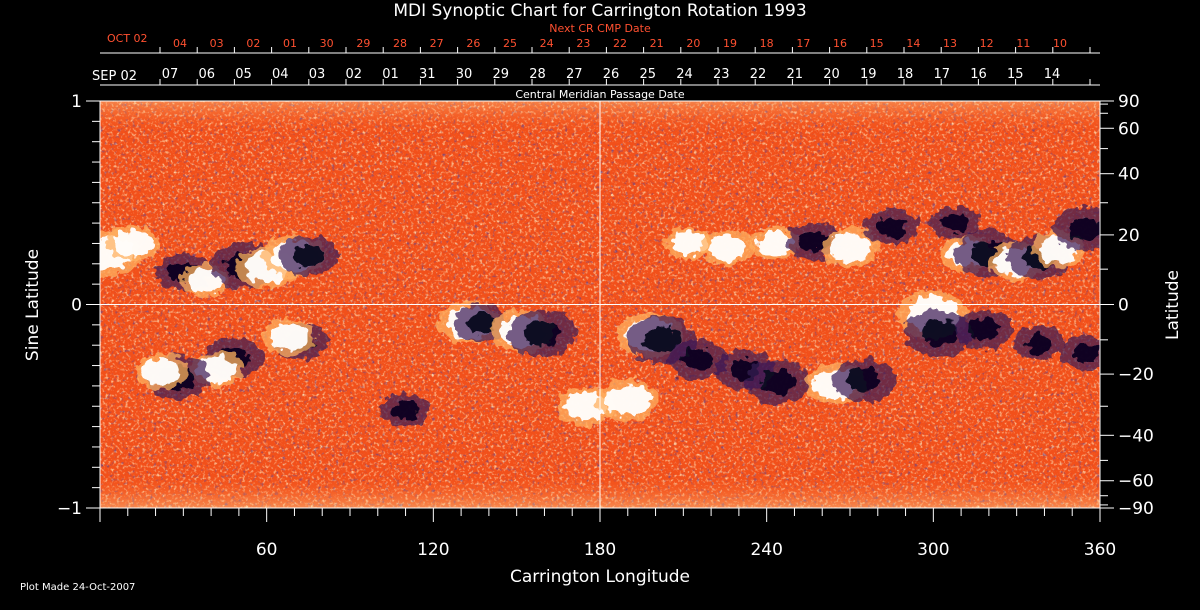 The image size is (1200, 610). Describe the element at coordinates (686, 550) in the screenshot. I see `x-axis-tick-labels: 60 120 180 240 300 360` at that location.